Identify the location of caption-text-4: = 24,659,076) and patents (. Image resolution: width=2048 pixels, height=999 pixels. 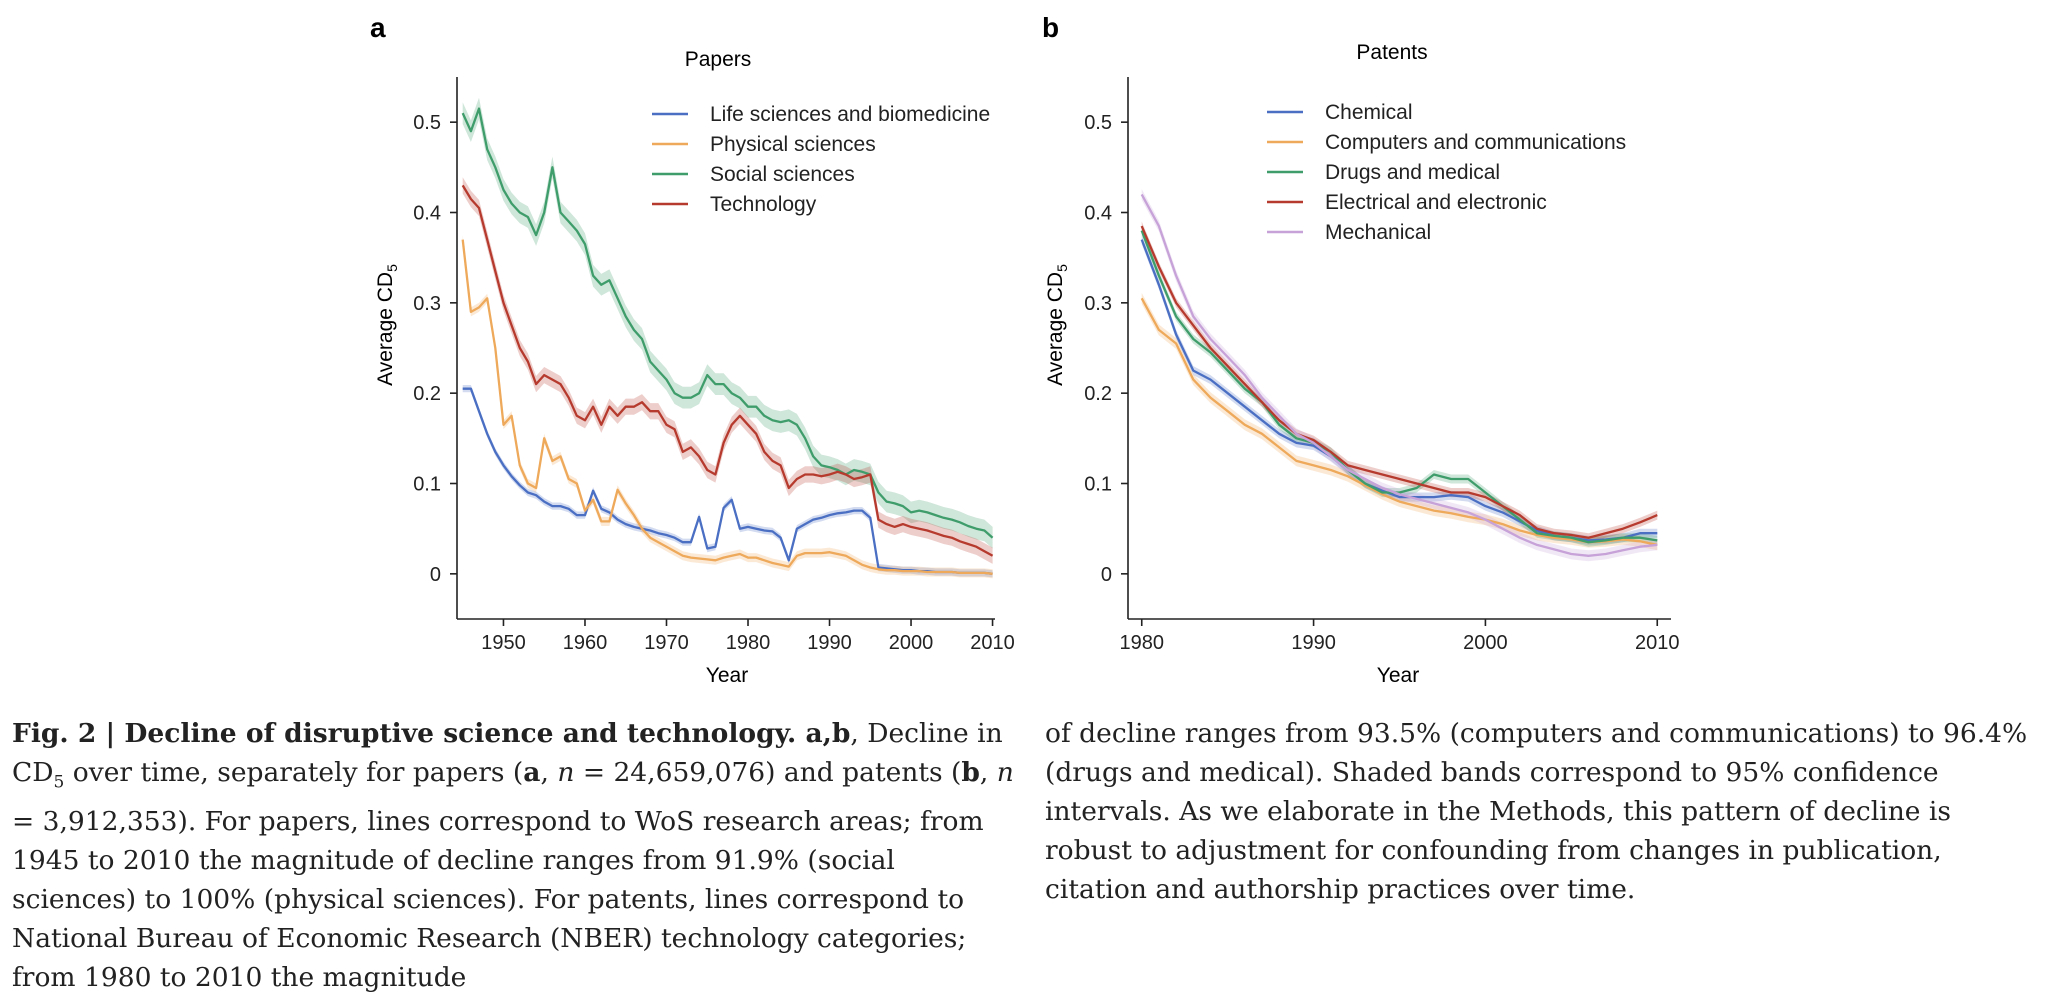
(768, 772).